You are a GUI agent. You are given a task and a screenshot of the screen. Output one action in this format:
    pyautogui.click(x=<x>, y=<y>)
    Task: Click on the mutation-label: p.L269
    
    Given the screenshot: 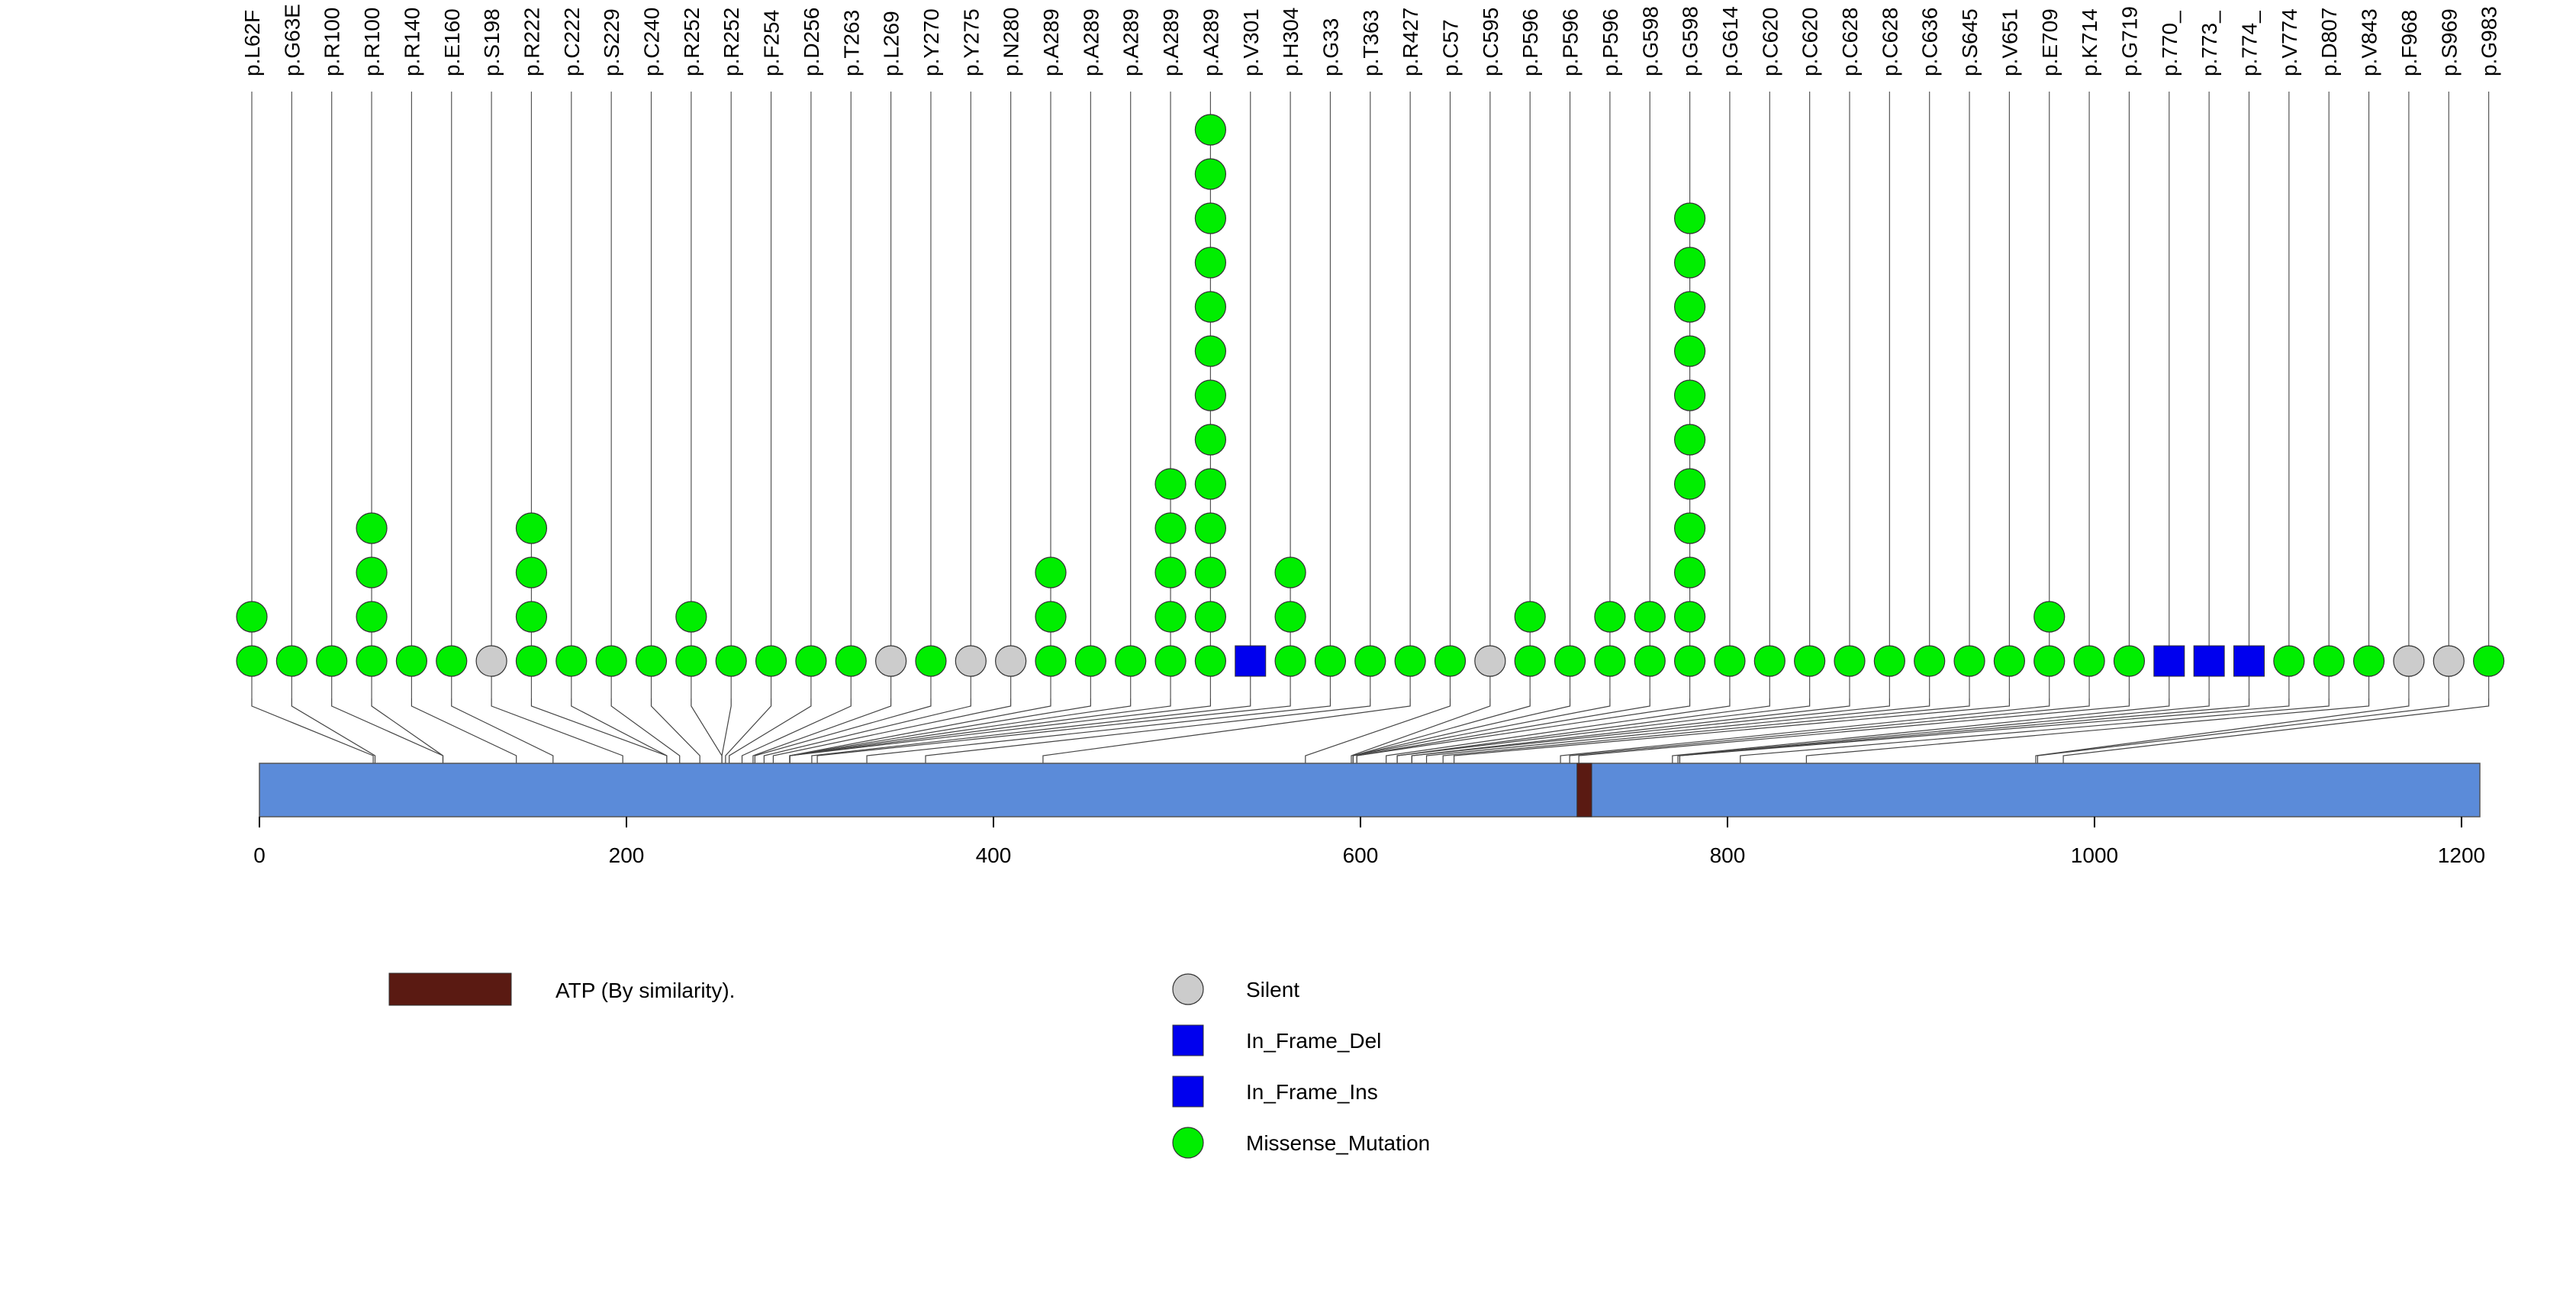 What is the action you would take?
    pyautogui.click(x=891, y=43)
    